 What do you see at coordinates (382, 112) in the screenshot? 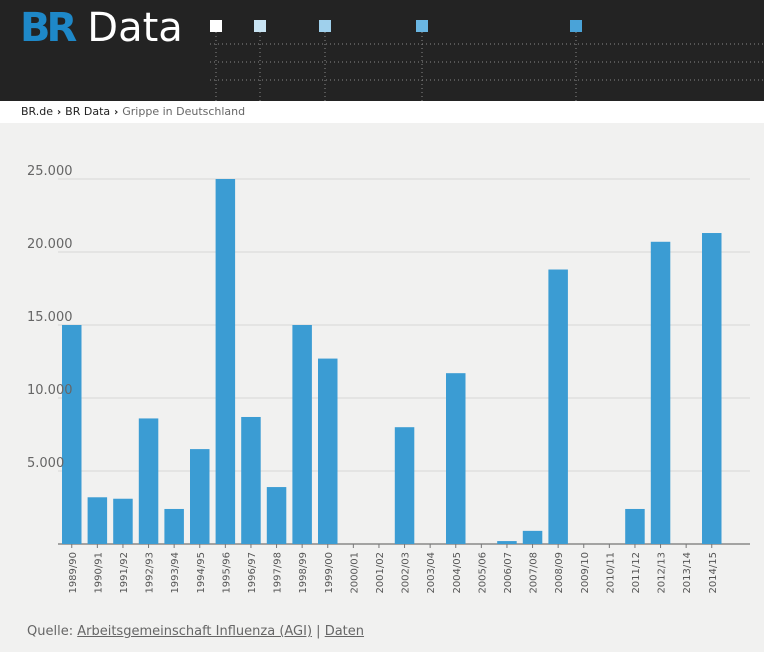
I see `breadcrumb: BR.de › BR Data › Grippe in Deutschland` at bounding box center [382, 112].